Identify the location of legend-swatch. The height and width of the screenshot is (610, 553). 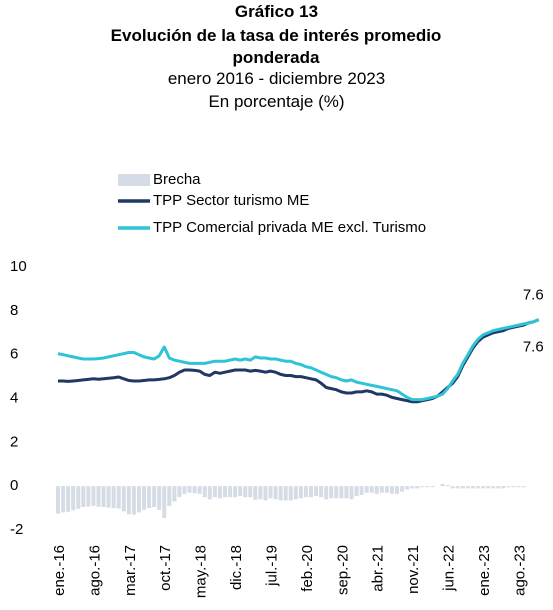
(134, 180).